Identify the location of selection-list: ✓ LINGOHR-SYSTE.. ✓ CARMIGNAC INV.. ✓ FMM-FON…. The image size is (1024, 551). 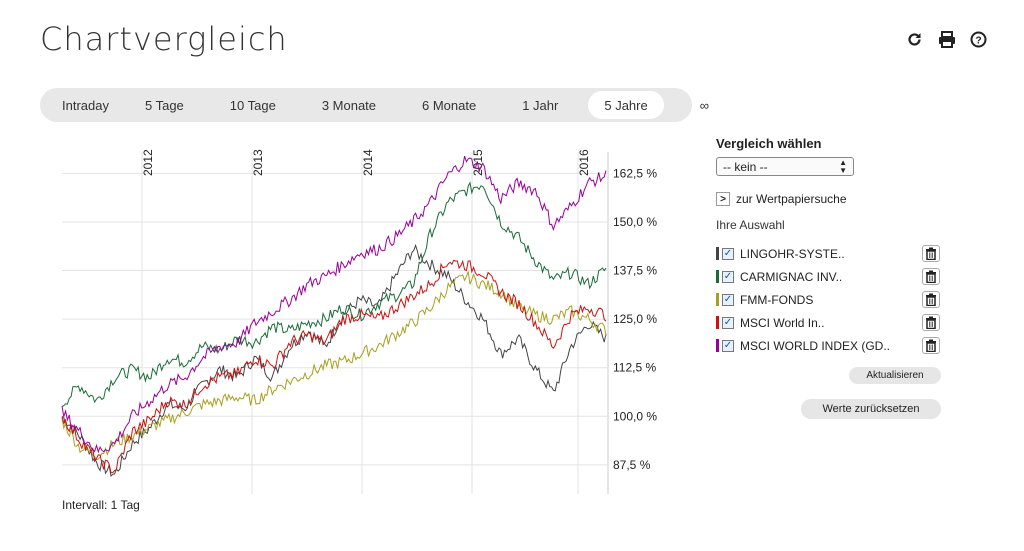
(836, 299).